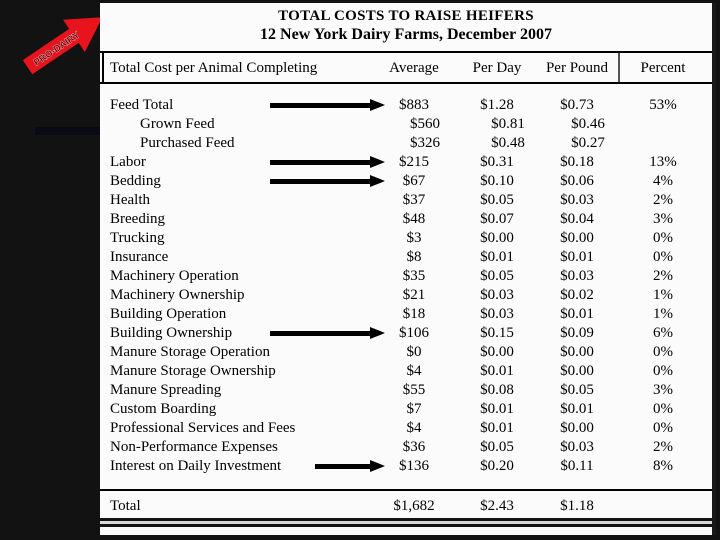 This screenshot has width=720, height=540. What do you see at coordinates (414, 257) in the screenshot?
I see `cell-average: $8` at bounding box center [414, 257].